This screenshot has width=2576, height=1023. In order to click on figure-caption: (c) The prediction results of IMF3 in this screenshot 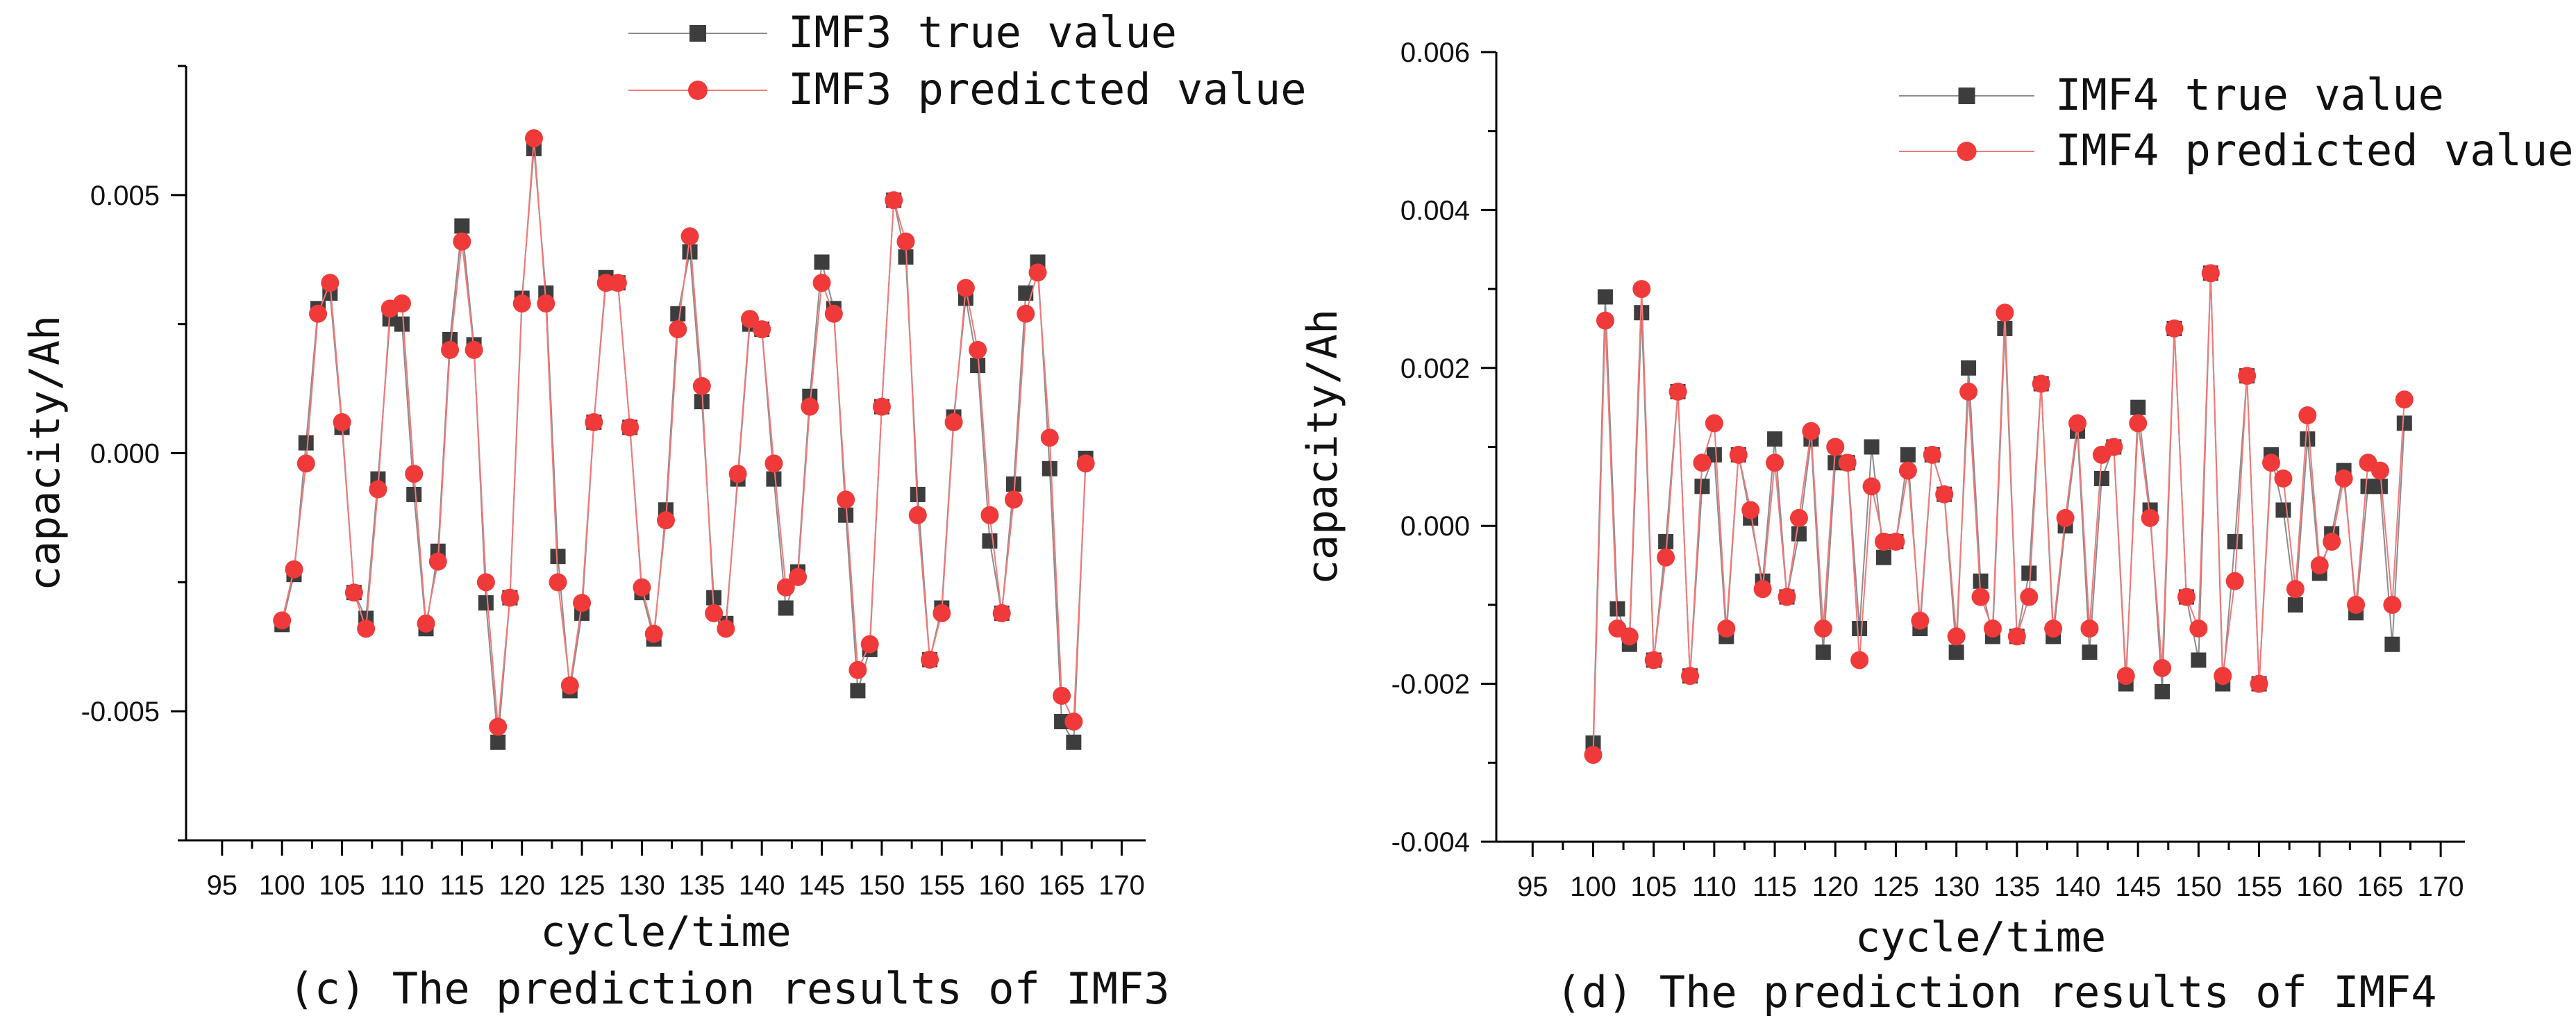, I will do `click(728, 989)`.